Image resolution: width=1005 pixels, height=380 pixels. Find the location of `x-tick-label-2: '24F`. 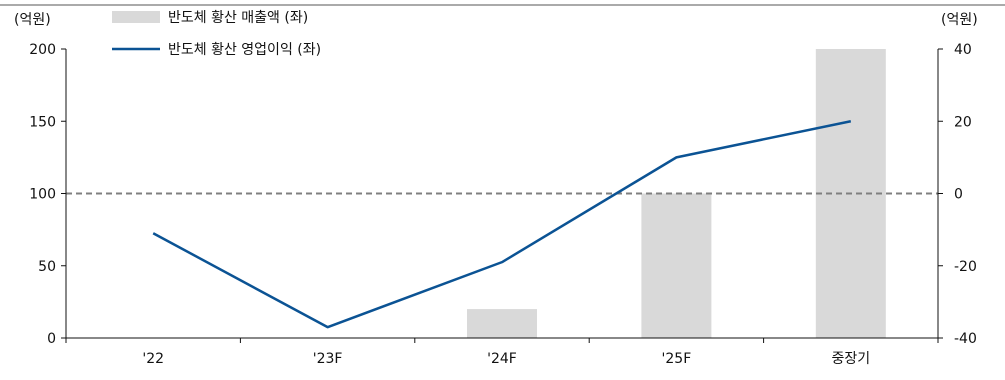

x-tick-label-2: '24F is located at coordinates (502, 359).